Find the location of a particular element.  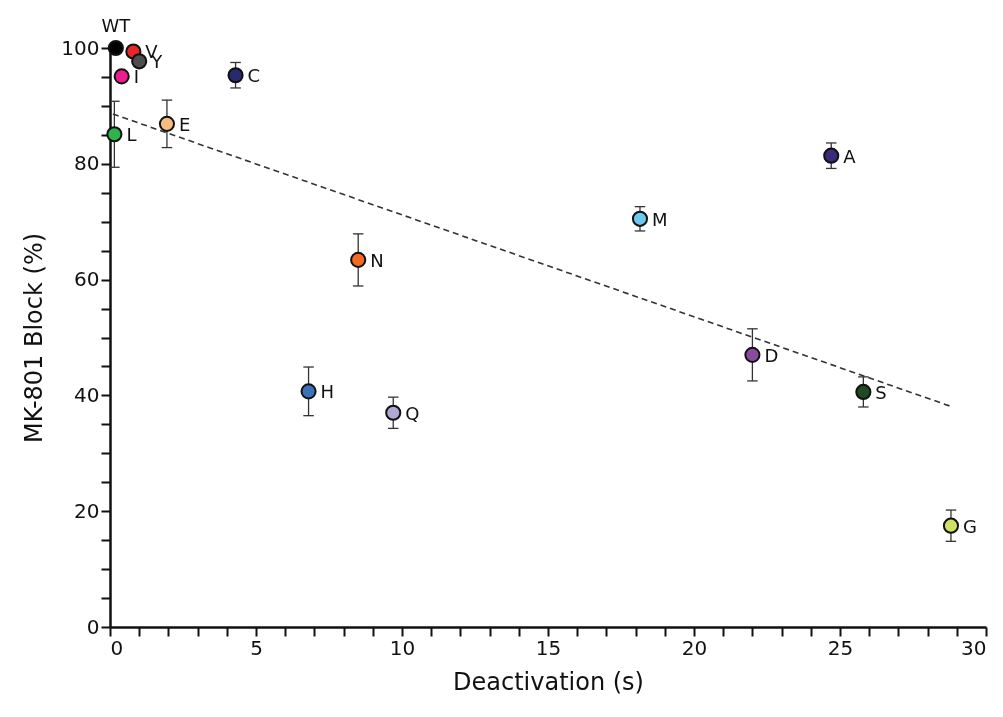

series-label: M is located at coordinates (659, 219).